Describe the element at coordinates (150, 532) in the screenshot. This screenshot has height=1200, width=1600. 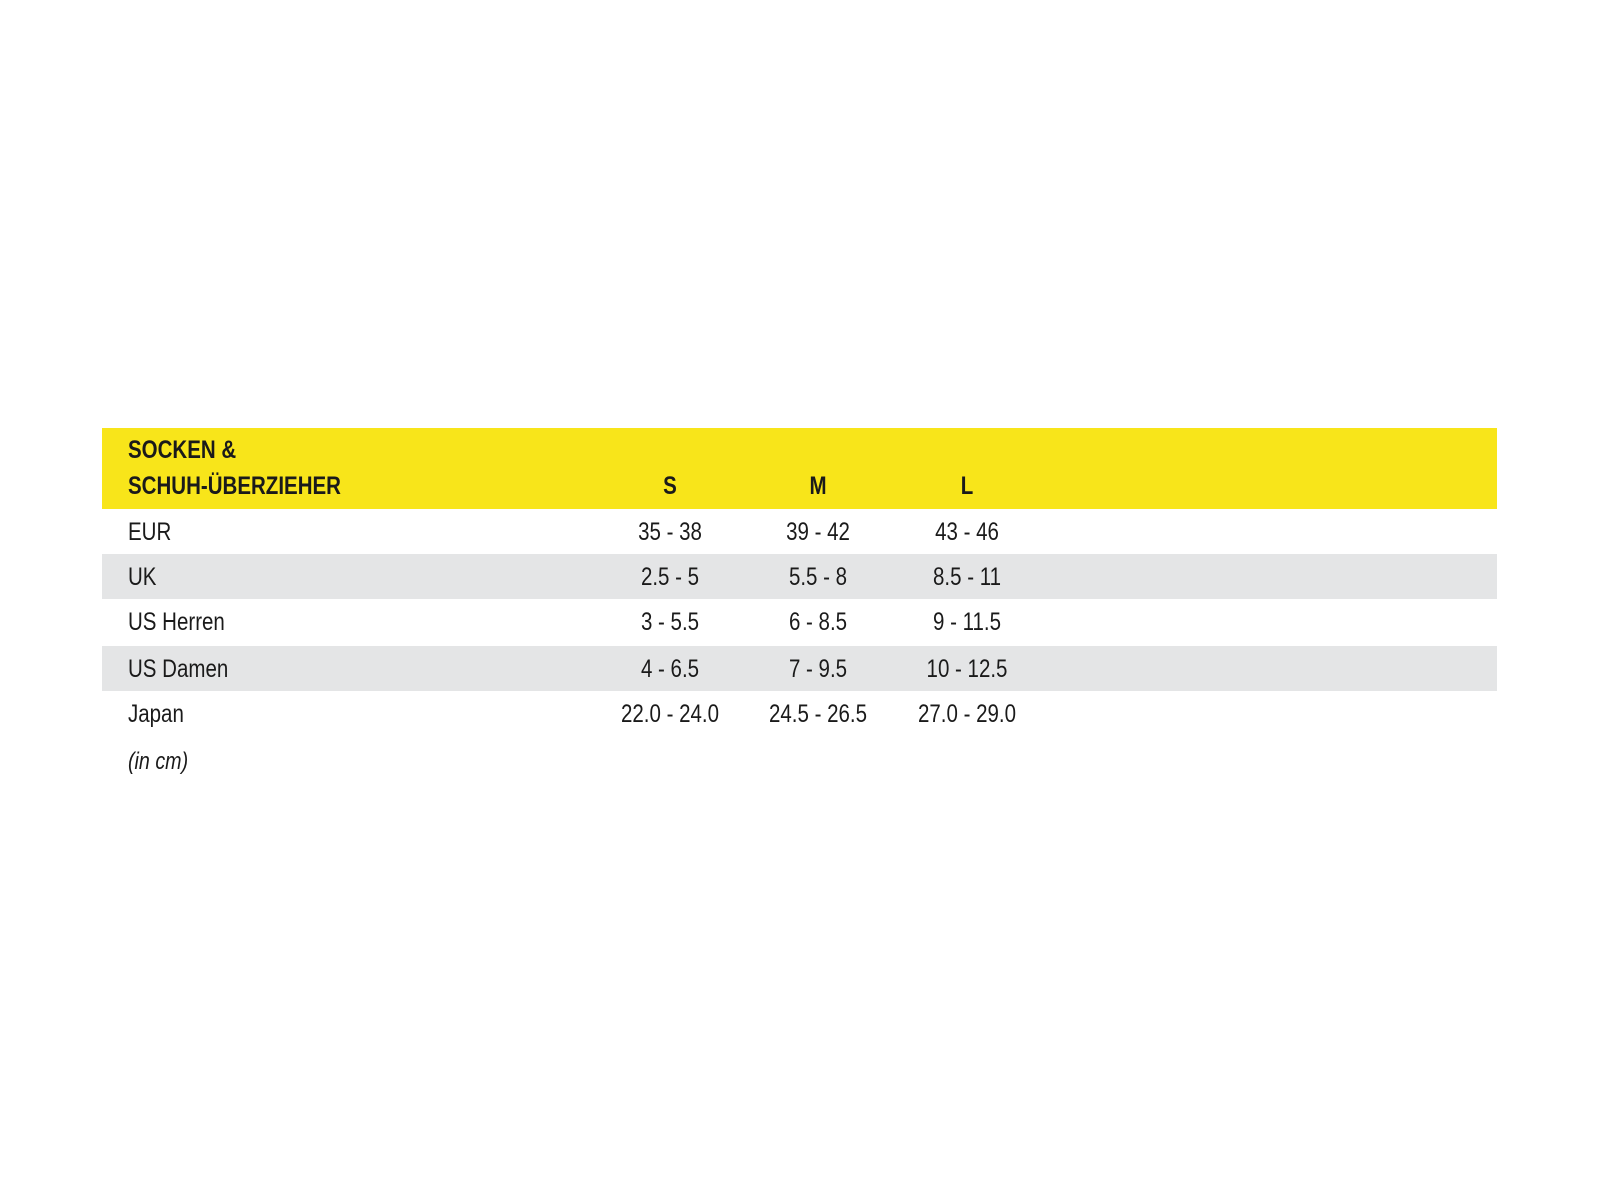
I see `row-label: EUR` at that location.